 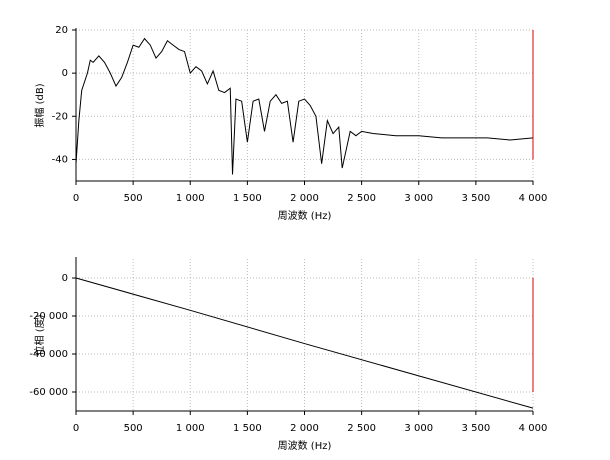 What do you see at coordinates (39, 105) in the screenshot?
I see `y-axis-label: 振幅 (dB)` at bounding box center [39, 105].